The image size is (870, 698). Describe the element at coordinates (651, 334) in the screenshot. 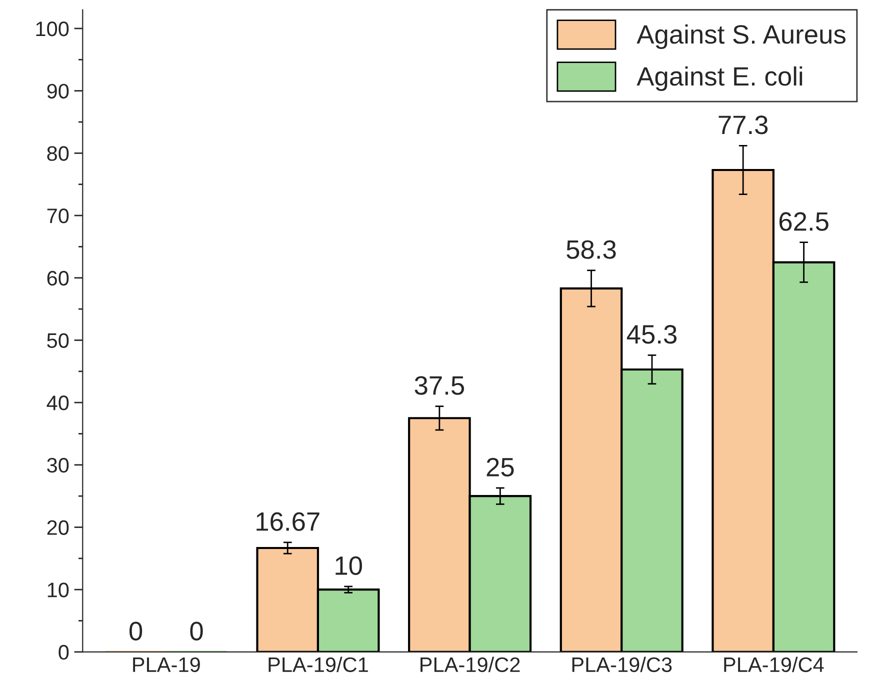

I see `data-label: 45.3` at that location.